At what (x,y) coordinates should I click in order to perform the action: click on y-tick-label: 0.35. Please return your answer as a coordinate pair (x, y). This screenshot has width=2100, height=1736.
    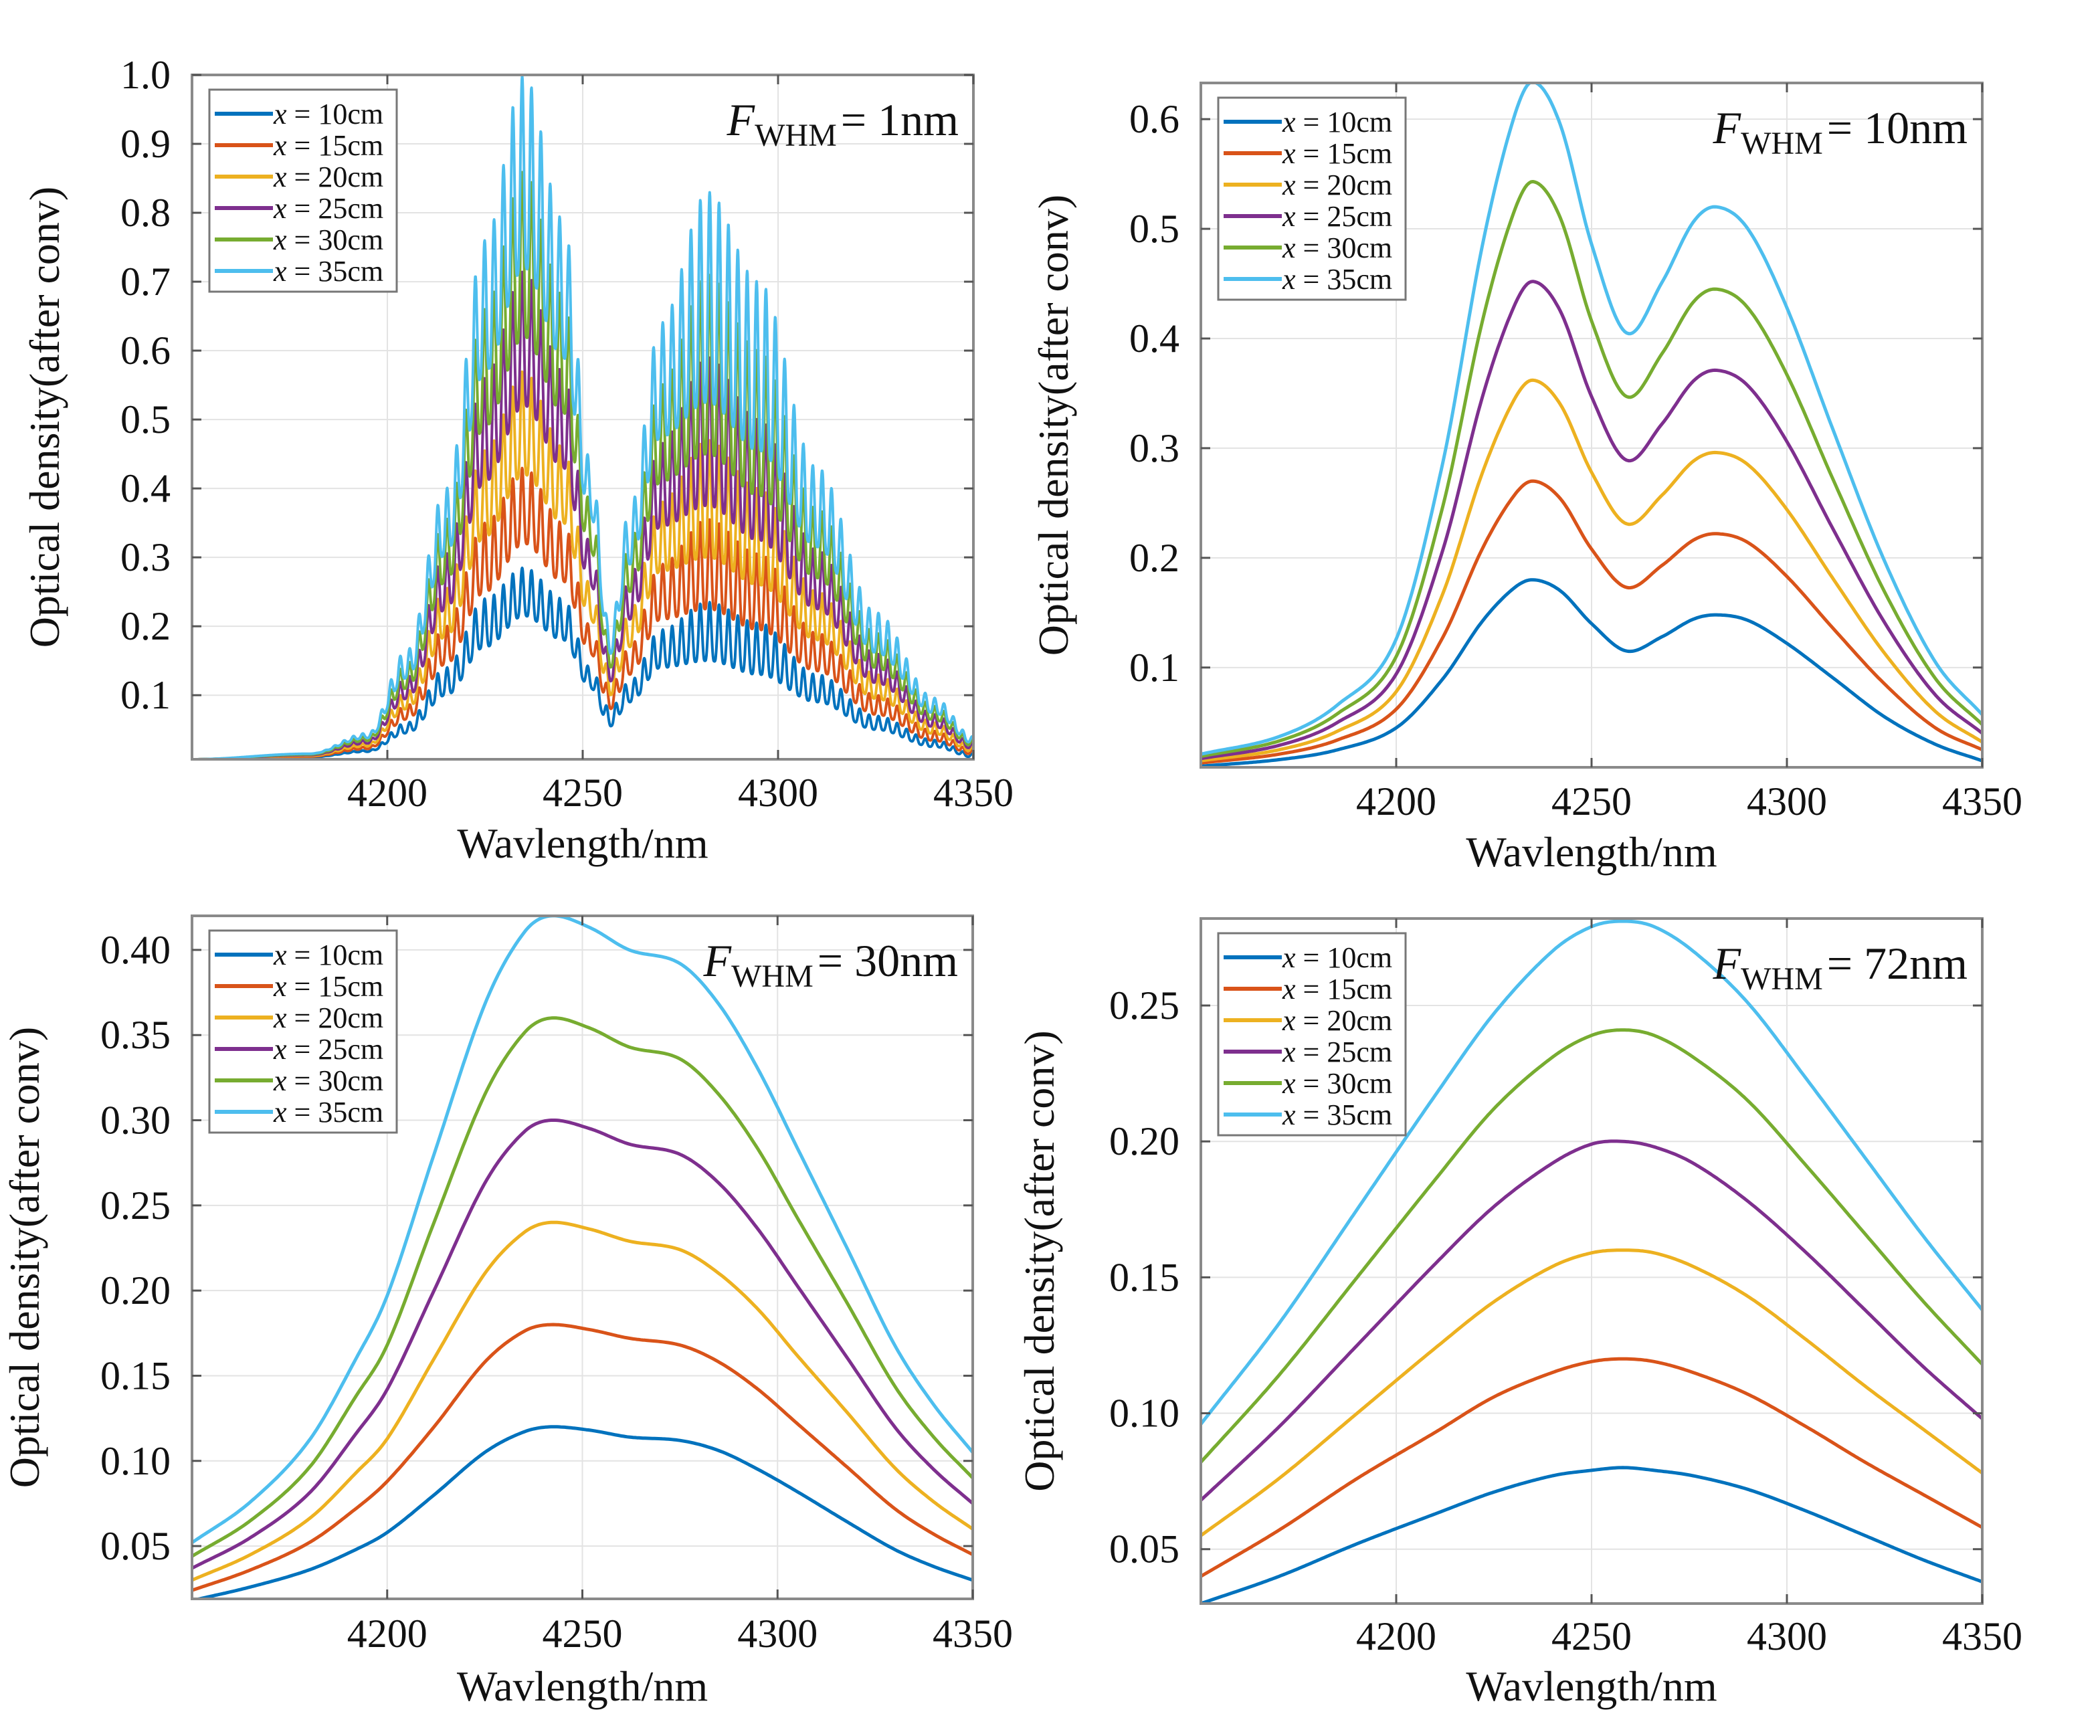
    Looking at the image, I should click on (135, 1035).